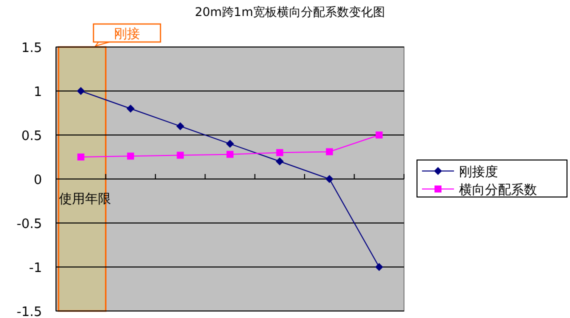 The width and height of the screenshot is (570, 318). Describe the element at coordinates (31, 48) in the screenshot. I see `y-tick-label: 1.5` at that location.